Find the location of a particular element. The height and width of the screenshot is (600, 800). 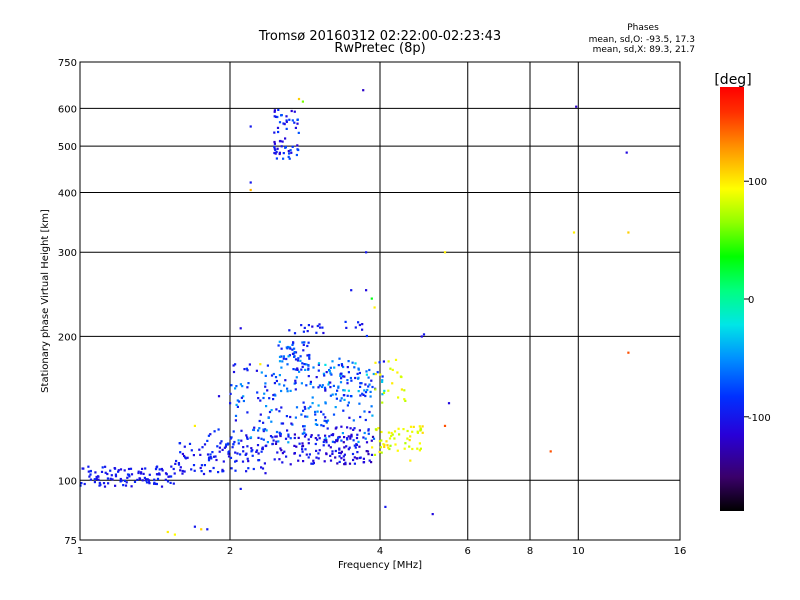

colorbar-label: [deg] is located at coordinates (732, 80).